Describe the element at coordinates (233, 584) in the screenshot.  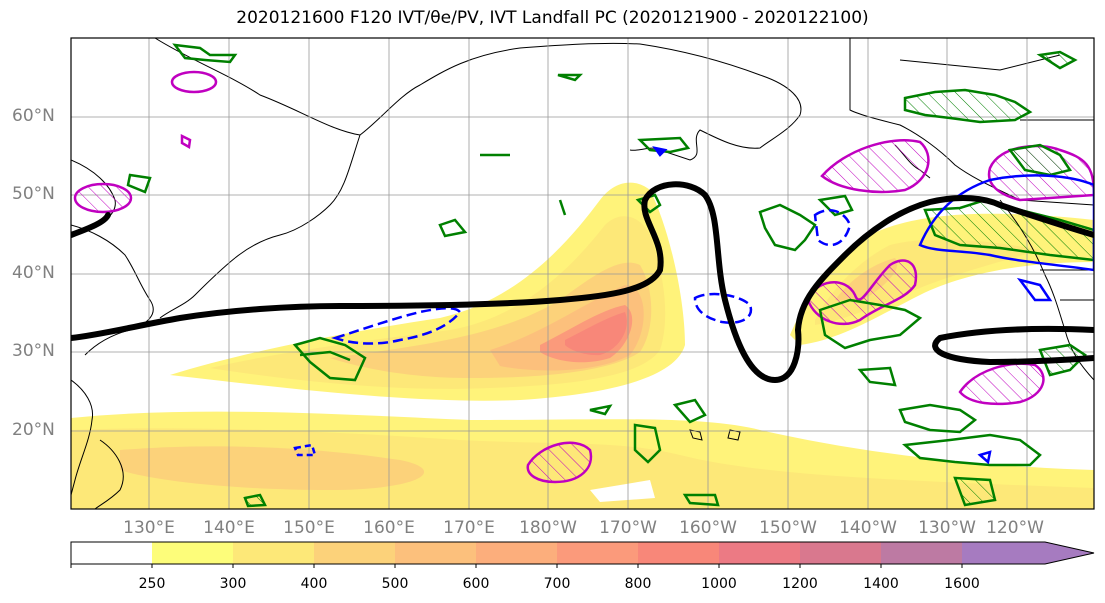
I see `colorbar-tick-label: 300` at that location.